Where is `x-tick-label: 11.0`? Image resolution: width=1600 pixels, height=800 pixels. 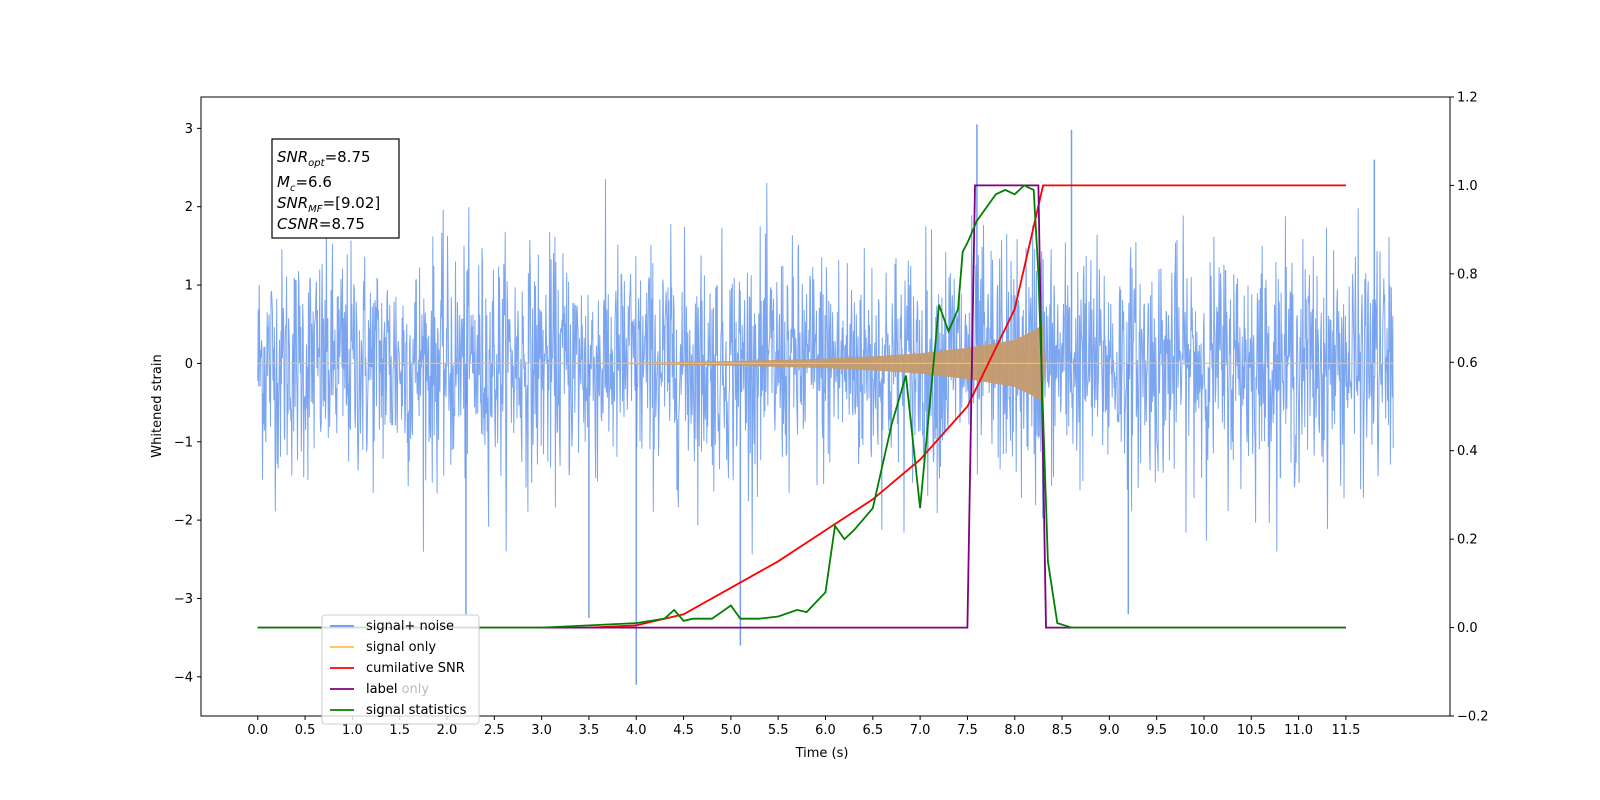
x-tick-label: 11.0 is located at coordinates (1298, 730).